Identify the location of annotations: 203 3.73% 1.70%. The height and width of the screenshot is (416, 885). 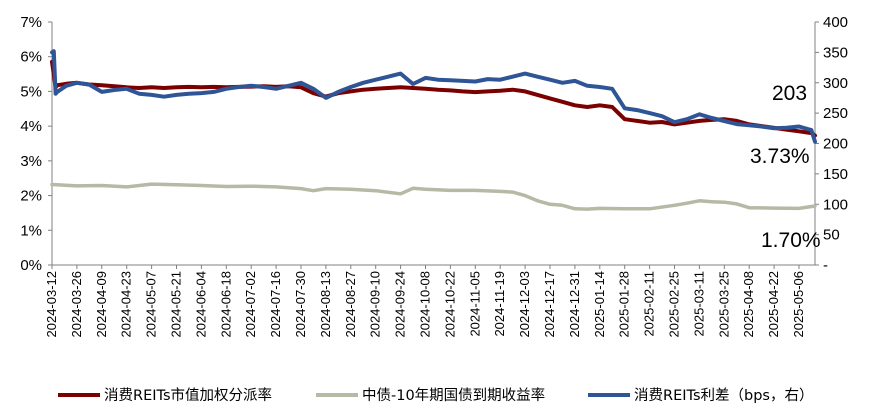
(785, 167).